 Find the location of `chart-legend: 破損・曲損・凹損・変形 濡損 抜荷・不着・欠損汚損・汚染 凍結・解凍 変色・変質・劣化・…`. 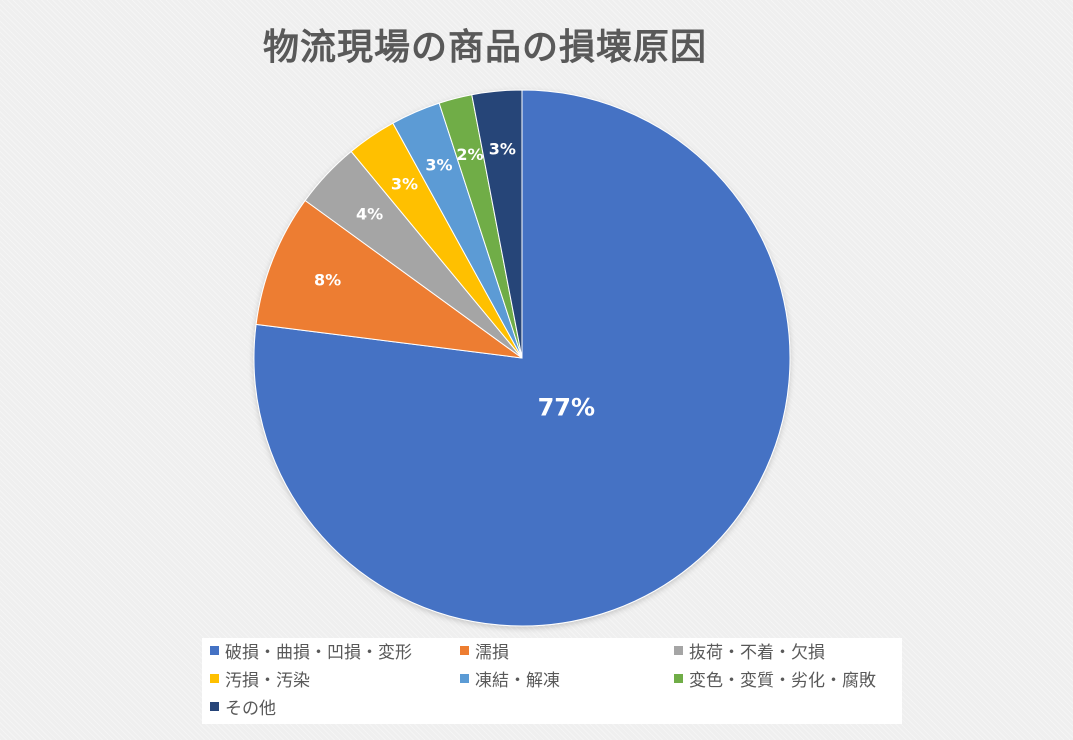

chart-legend: 破損・曲損・凹損・変形 濡損 抜荷・不着・欠損汚損・汚染 凍結・解凍 変色・変質・劣化・… is located at coordinates (552, 681).